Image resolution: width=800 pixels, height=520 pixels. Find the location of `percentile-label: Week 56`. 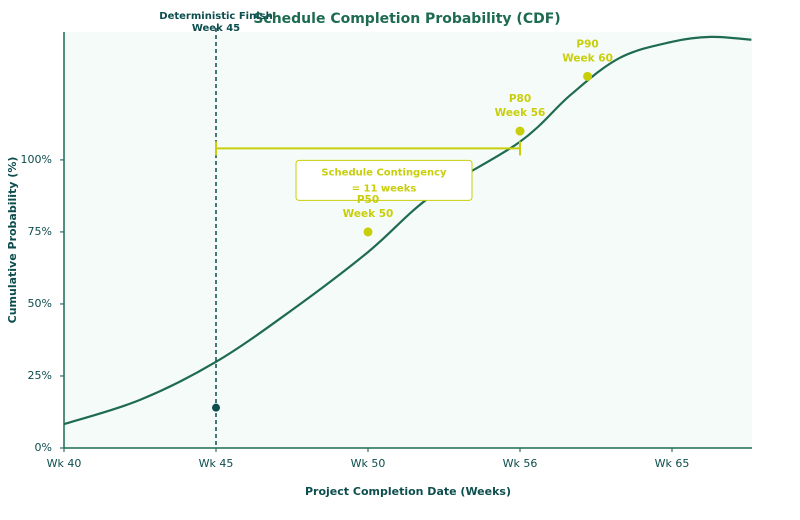

percentile-label: Week 56 is located at coordinates (520, 113).